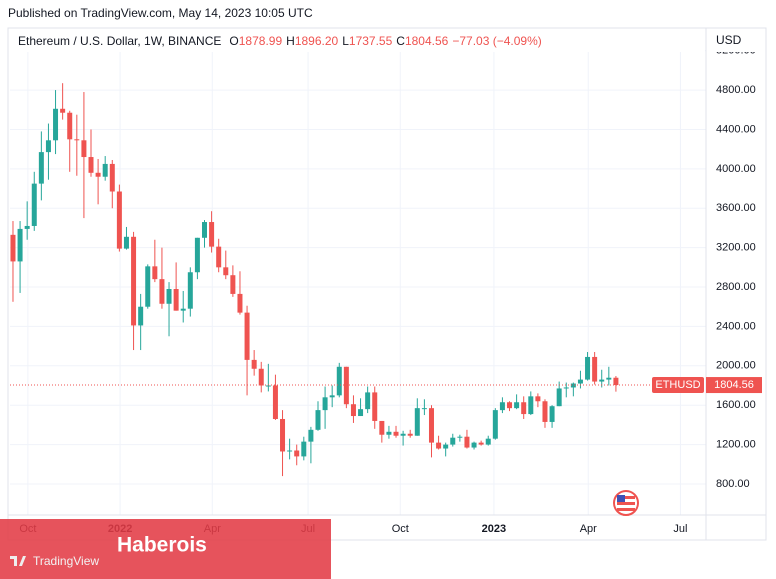  What do you see at coordinates (736, 444) in the screenshot?
I see `y-tick-label: 1200.00` at bounding box center [736, 444].